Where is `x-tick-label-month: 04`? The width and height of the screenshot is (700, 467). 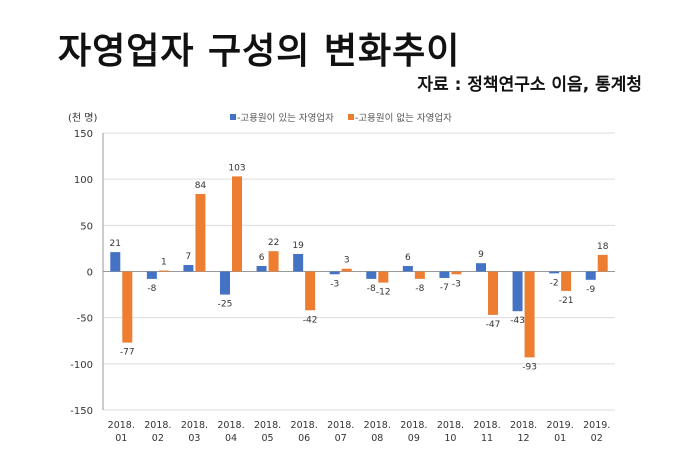 x-tick-label-month: 04 is located at coordinates (231, 438).